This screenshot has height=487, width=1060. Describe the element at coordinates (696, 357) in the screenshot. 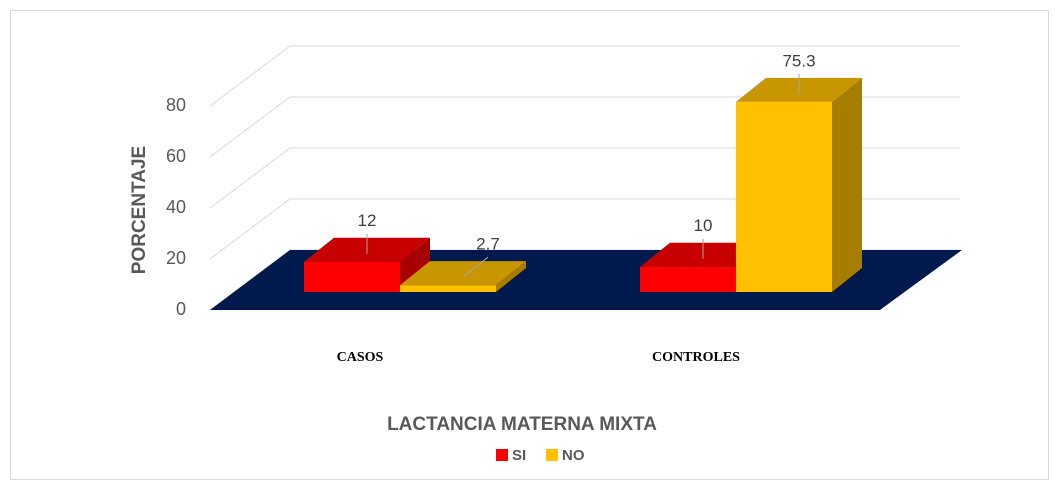

I see `x-tick-label: CONTROLES` at that location.